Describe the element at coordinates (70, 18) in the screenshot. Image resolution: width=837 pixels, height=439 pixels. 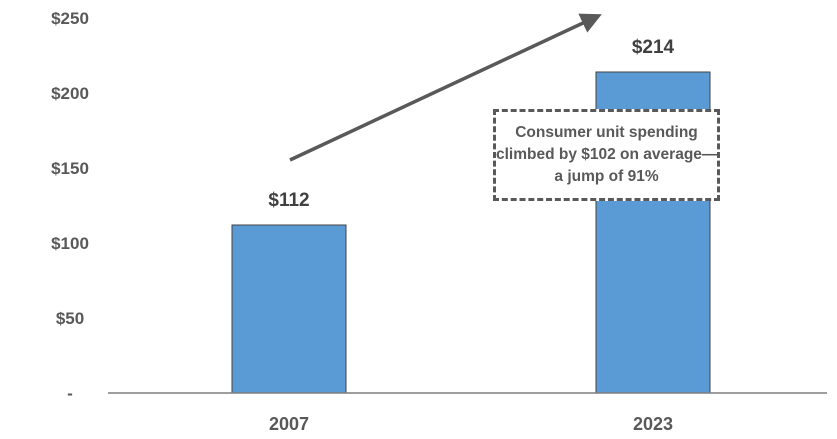
I see `y-tick-label: $250` at that location.